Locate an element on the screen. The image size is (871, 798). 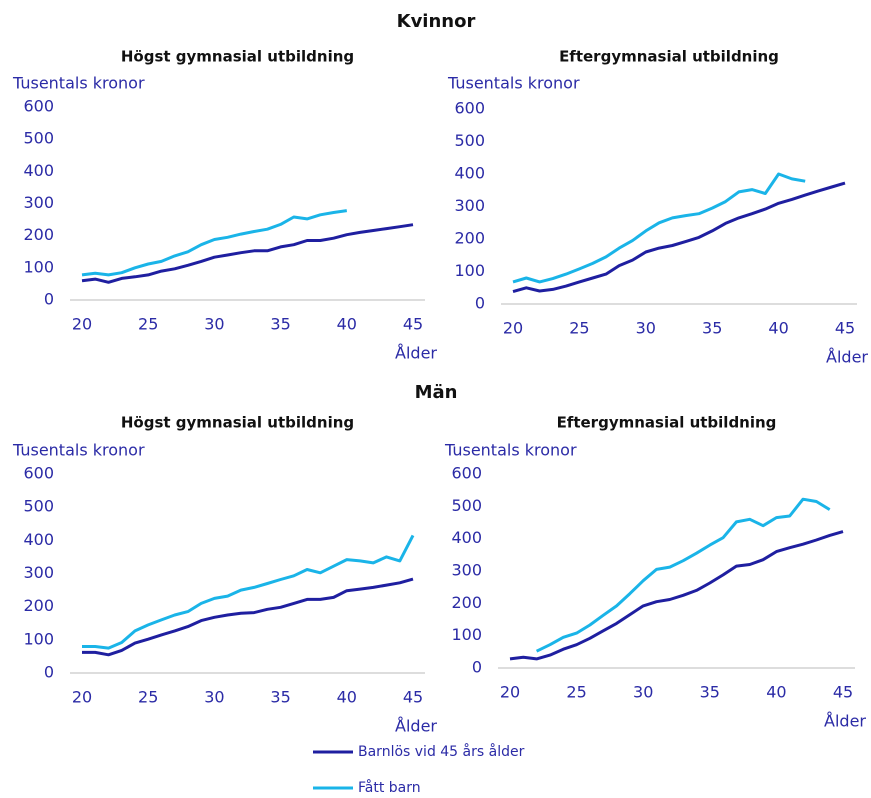
legend-label: Barnlös vid 45 års ålder is located at coordinates (441, 751).